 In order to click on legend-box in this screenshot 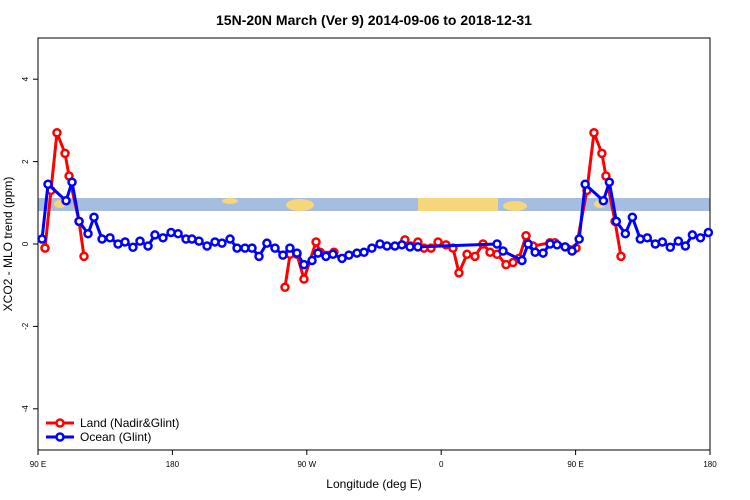, I will do `click(112, 429)`.